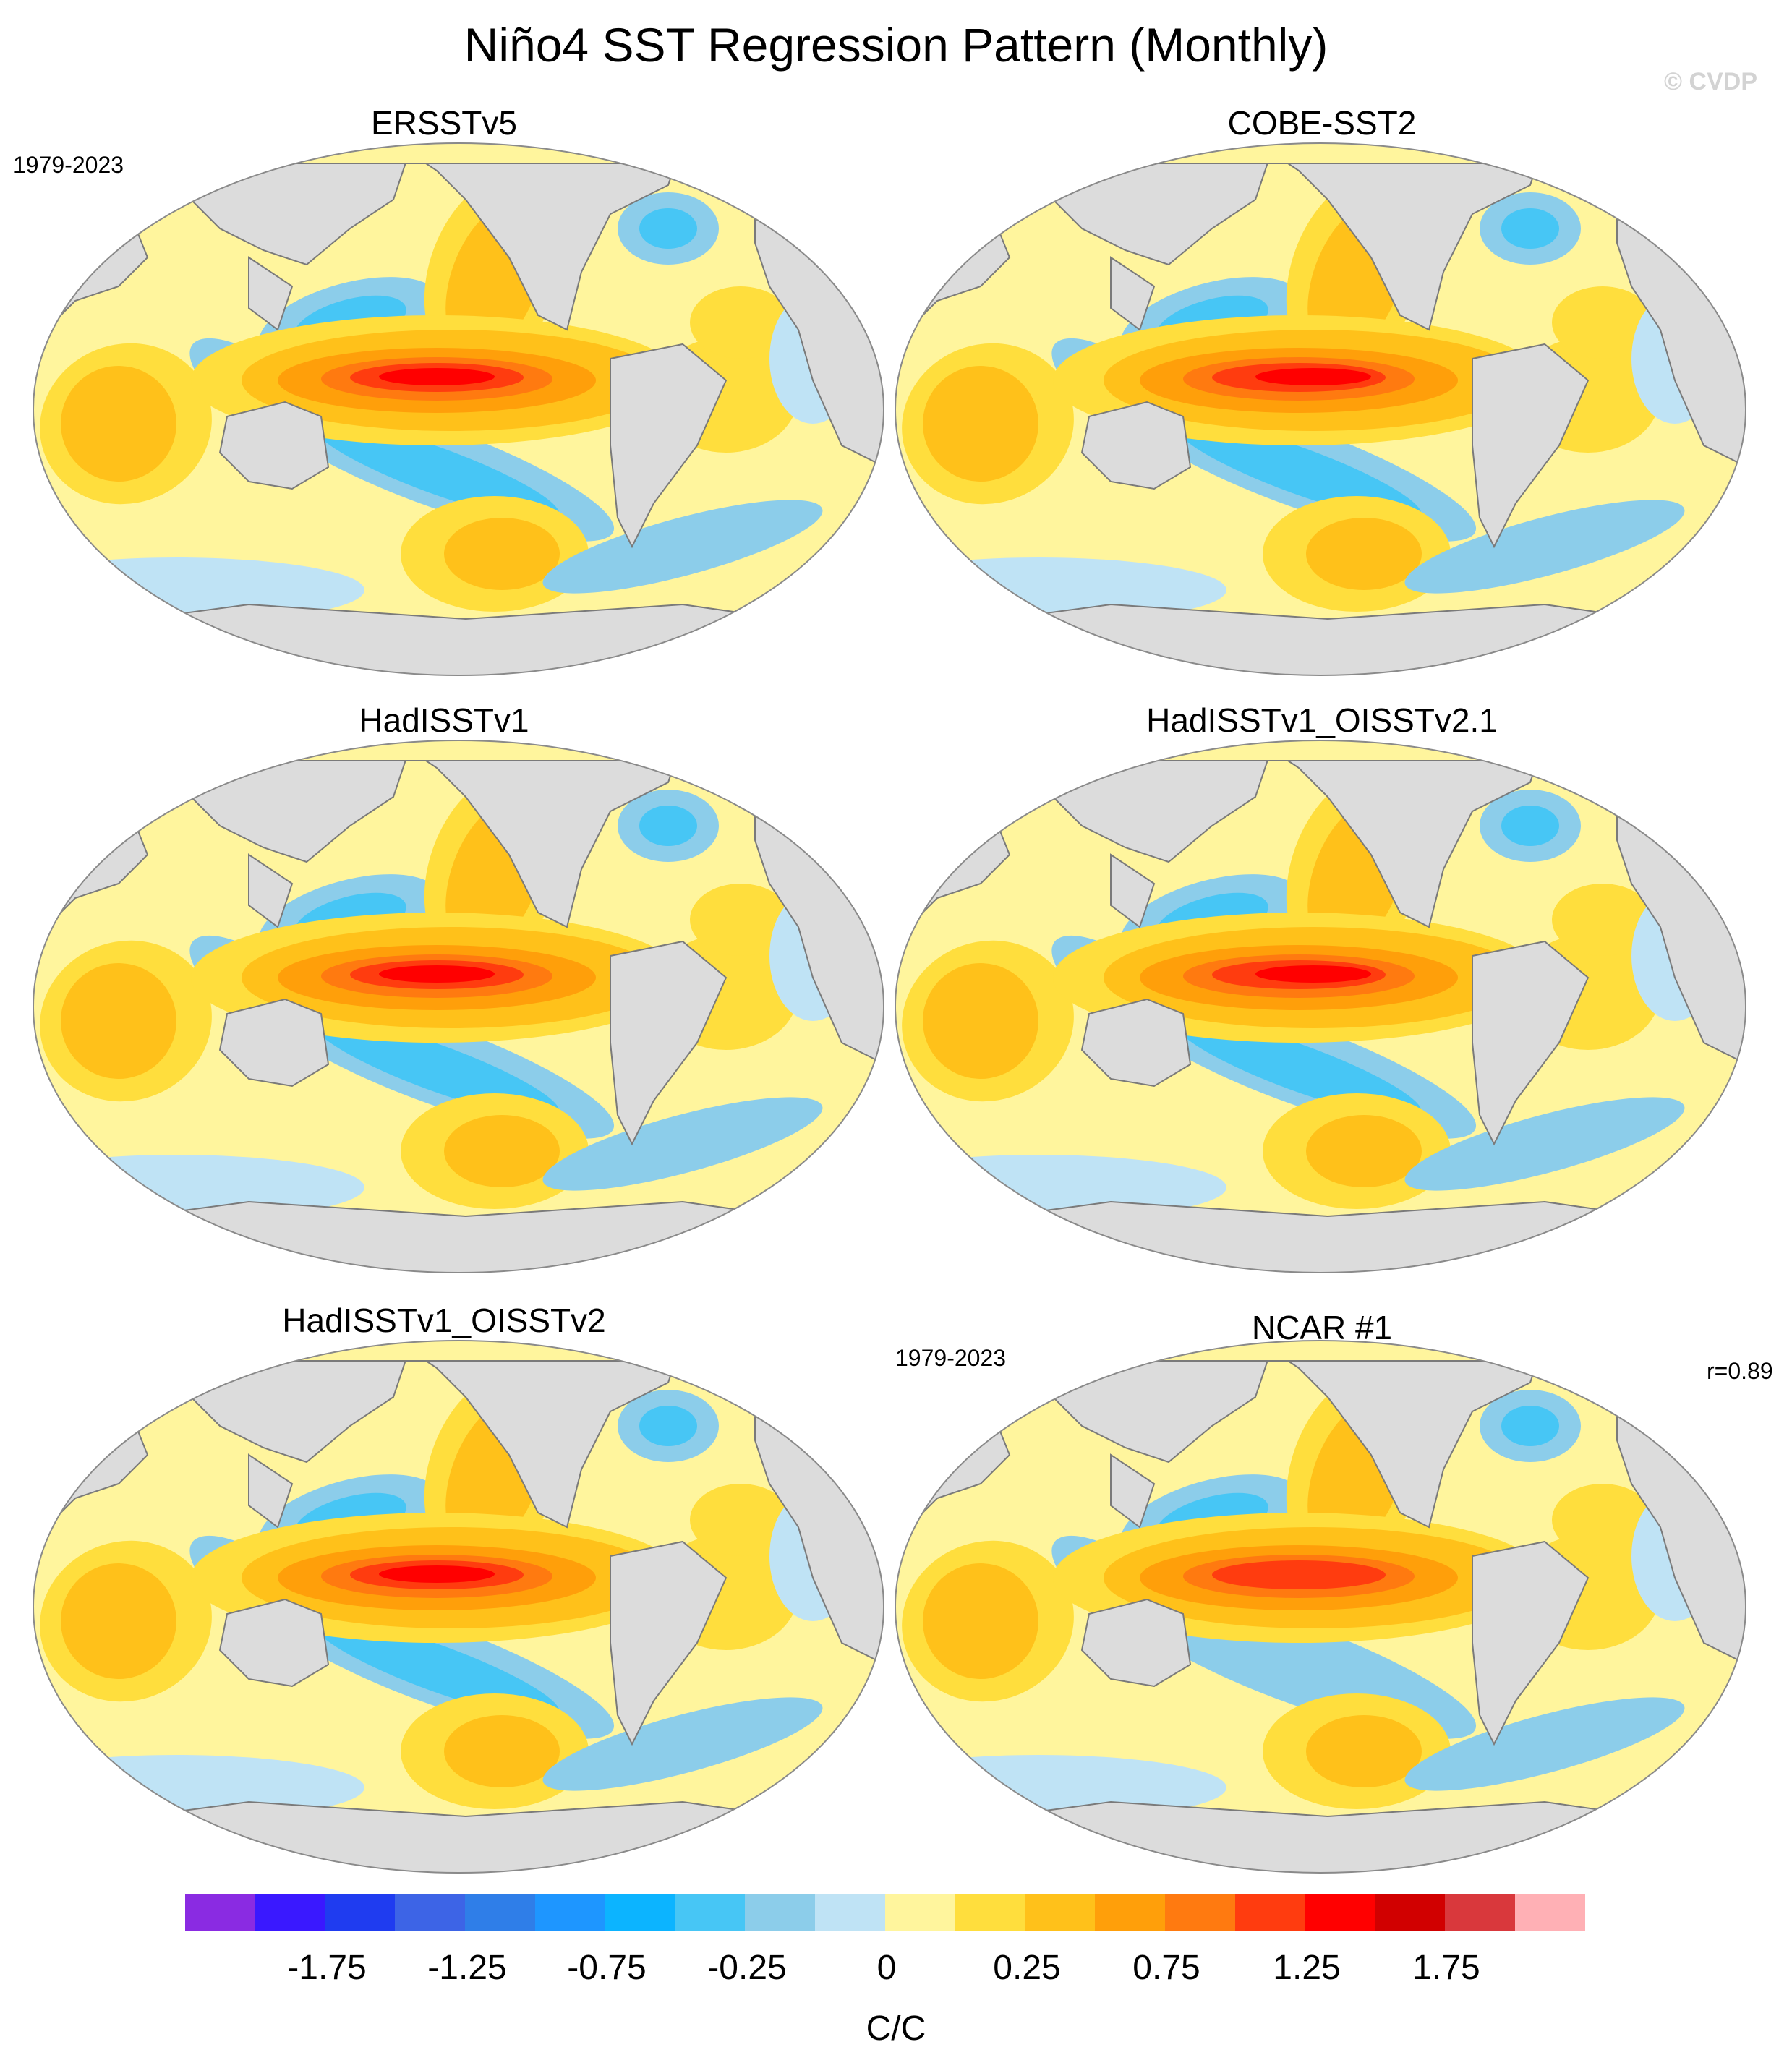 The height and width of the screenshot is (2055, 1792). I want to click on colorbar-tick: -0.75, so click(607, 1968).